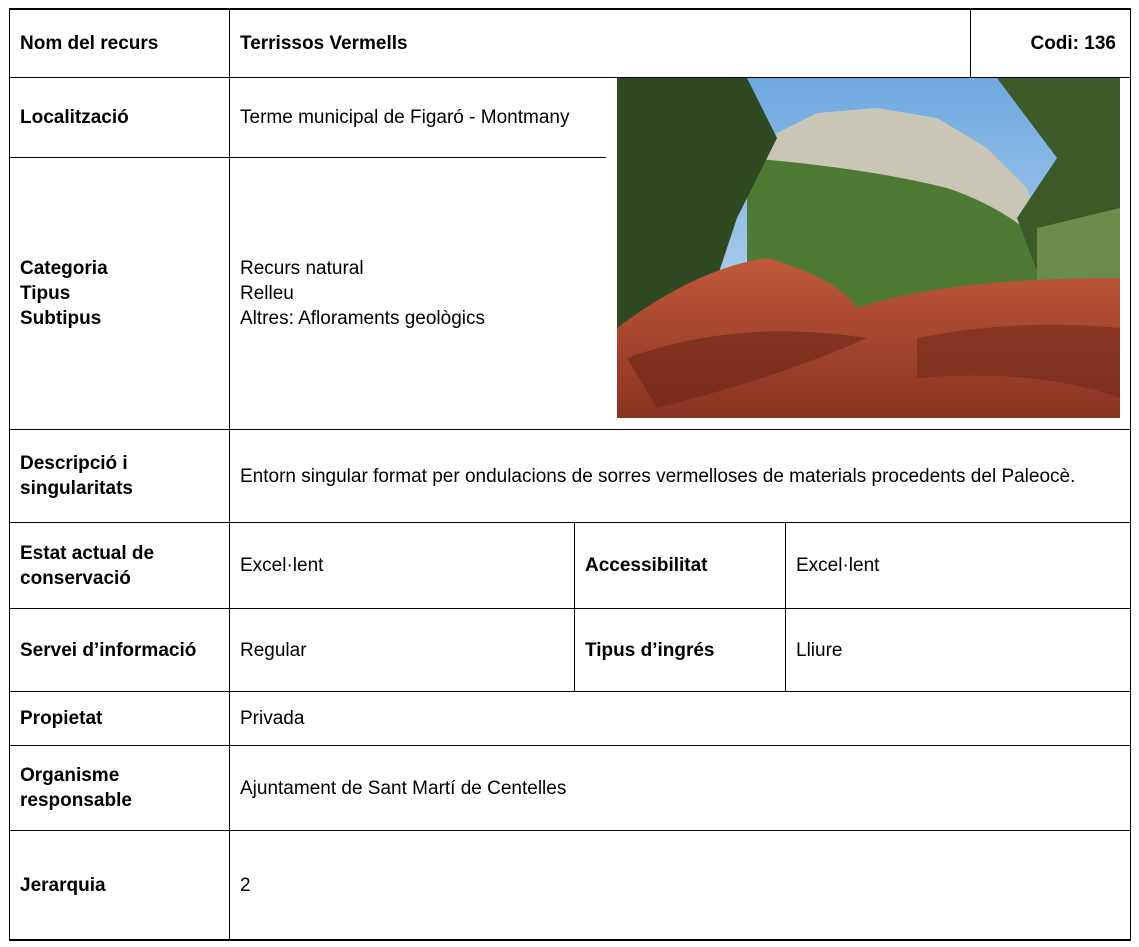 This screenshot has height=947, width=1139. Describe the element at coordinates (302, 268) in the screenshot. I see `value: Recurs natural` at that location.